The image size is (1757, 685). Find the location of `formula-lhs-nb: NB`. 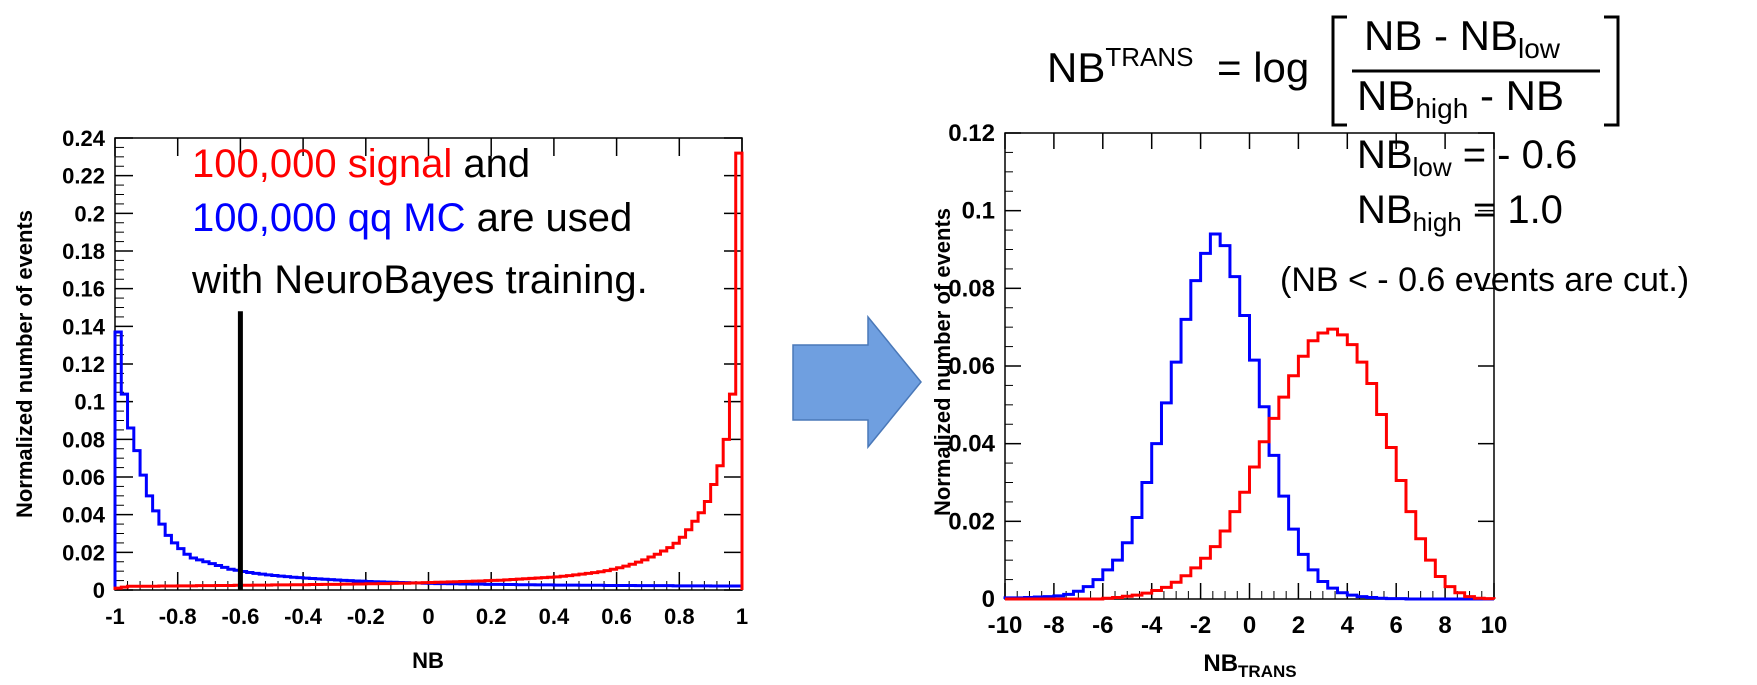

formula-lhs-nb: NB is located at coordinates (1076, 67).